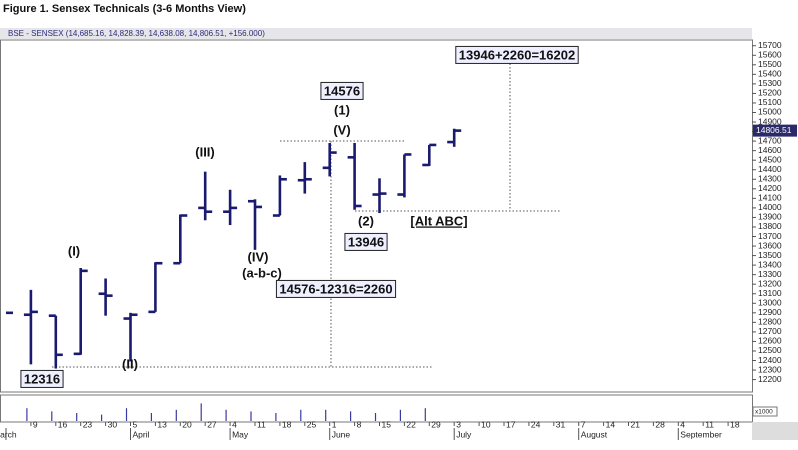 The height and width of the screenshot is (450, 798). Describe the element at coordinates (8, 434) in the screenshot. I see `month-label: March` at that location.